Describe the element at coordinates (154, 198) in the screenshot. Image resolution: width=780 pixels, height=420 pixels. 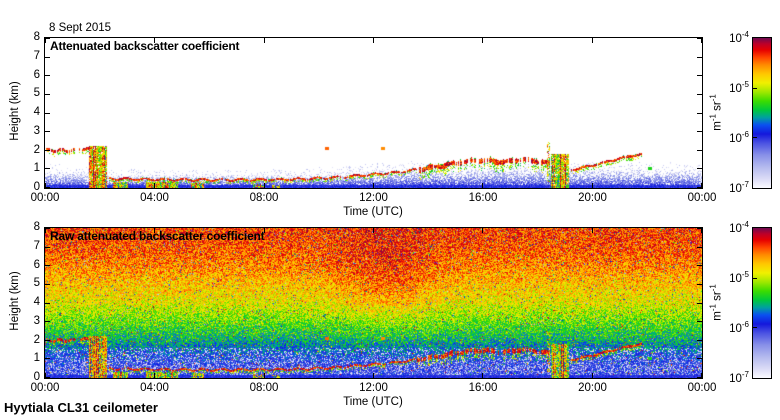
I see `x-tick-label: 04:00` at that location.